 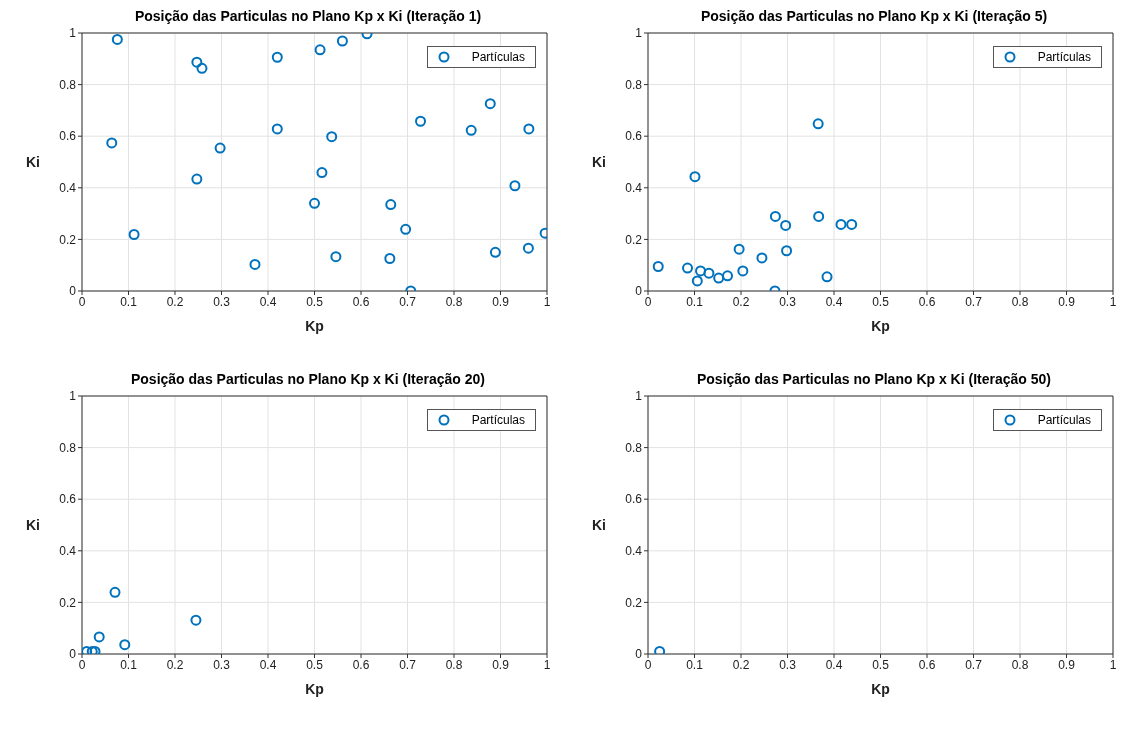 What do you see at coordinates (874, 17) in the screenshot?
I see `chart-title: Posição das Particulas no Plano Kp x Ki (Iteração 5)` at bounding box center [874, 17].